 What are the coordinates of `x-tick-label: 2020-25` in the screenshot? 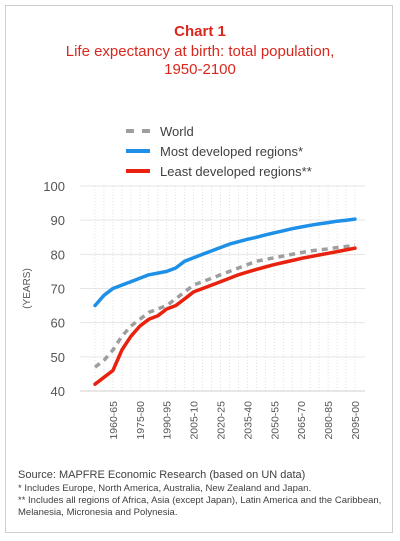 It's located at (222, 420).